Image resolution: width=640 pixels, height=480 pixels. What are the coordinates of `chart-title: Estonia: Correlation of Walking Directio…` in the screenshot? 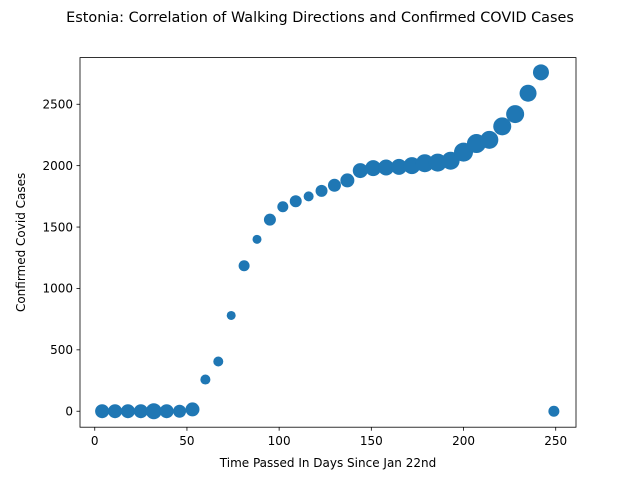 It's located at (320, 18).